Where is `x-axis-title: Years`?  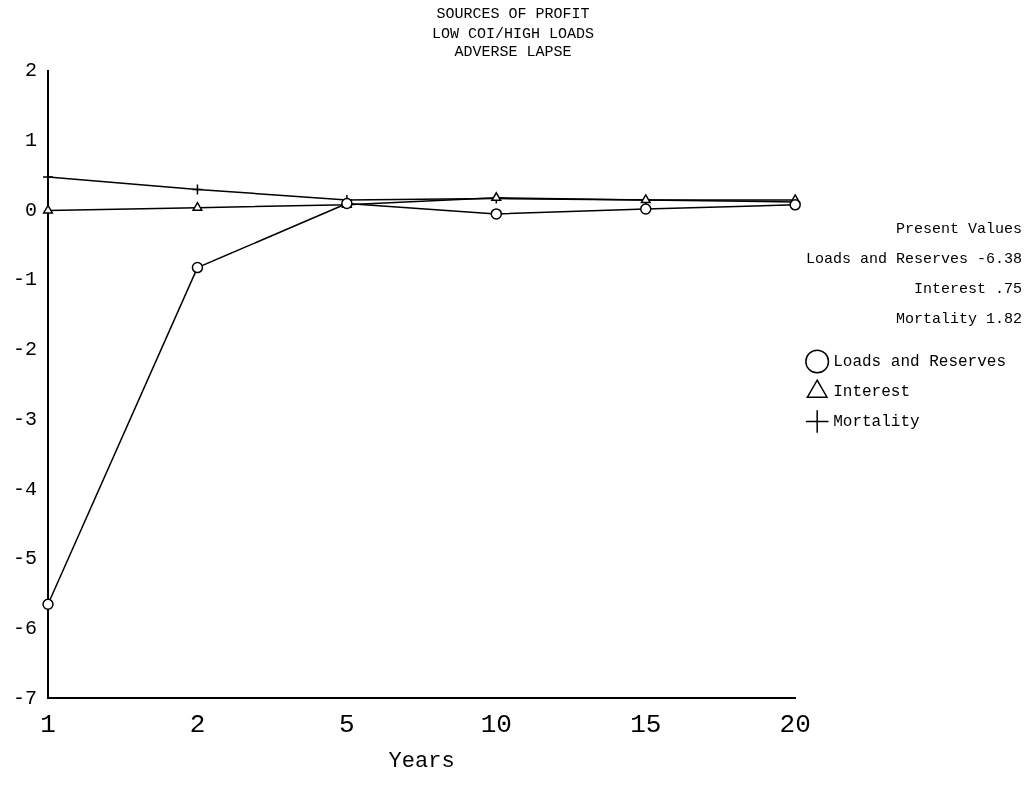
x-axis-title: Years is located at coordinates (421, 761).